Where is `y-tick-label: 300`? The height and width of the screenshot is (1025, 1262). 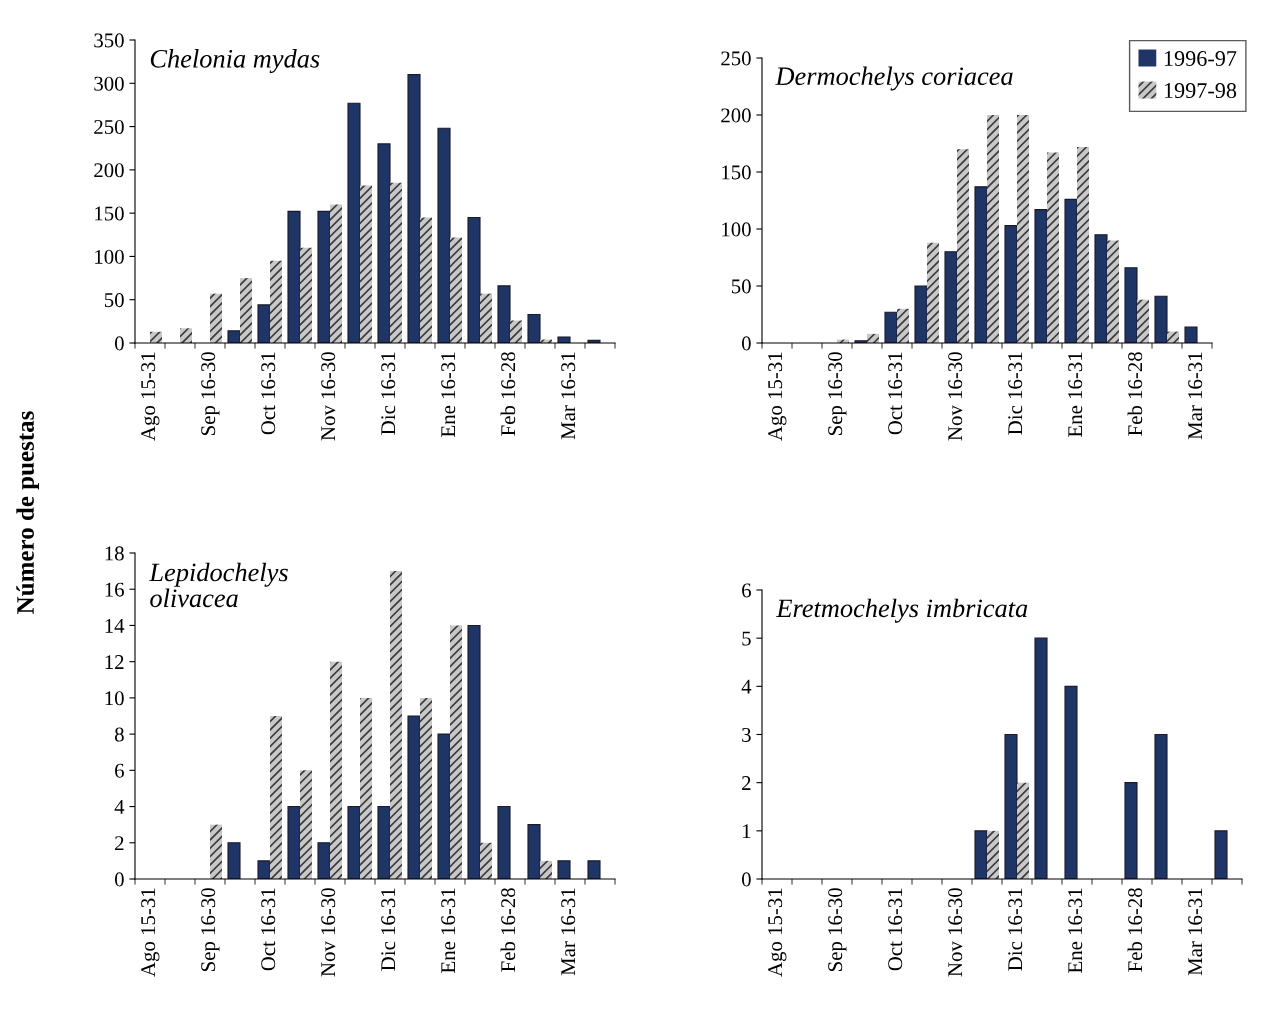 y-tick-label: 300 is located at coordinates (109, 83).